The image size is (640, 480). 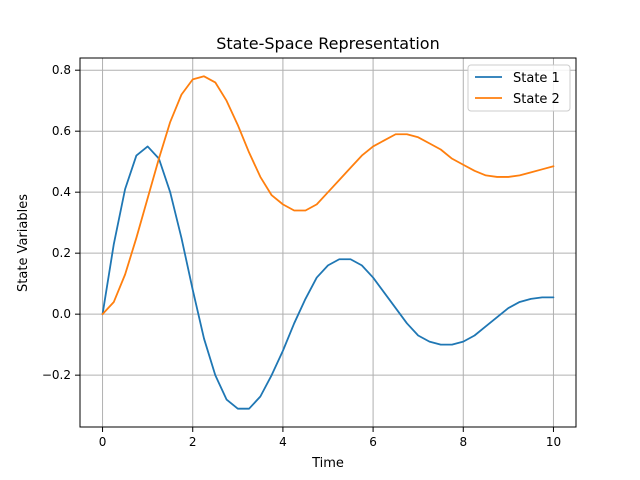 What do you see at coordinates (61, 192) in the screenshot?
I see `y-tick-label: 0.4` at bounding box center [61, 192].